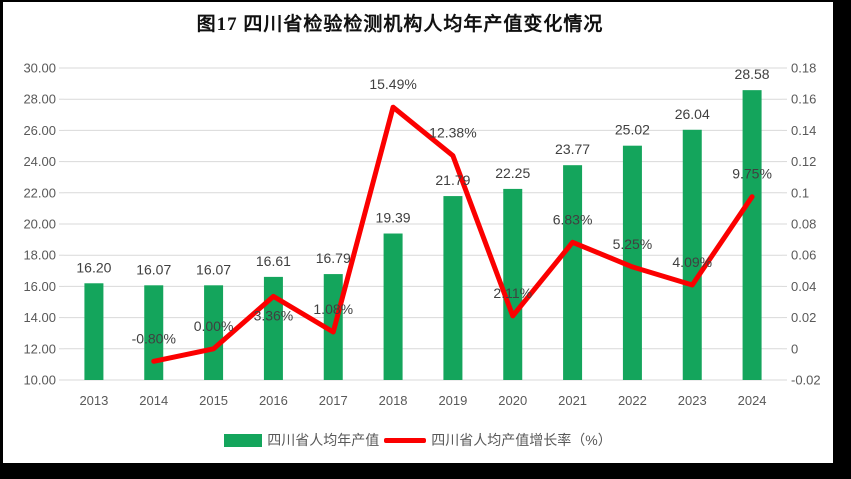  Describe the element at coordinates (393, 218) in the screenshot. I see `bar-label-2018: 19.39` at that location.